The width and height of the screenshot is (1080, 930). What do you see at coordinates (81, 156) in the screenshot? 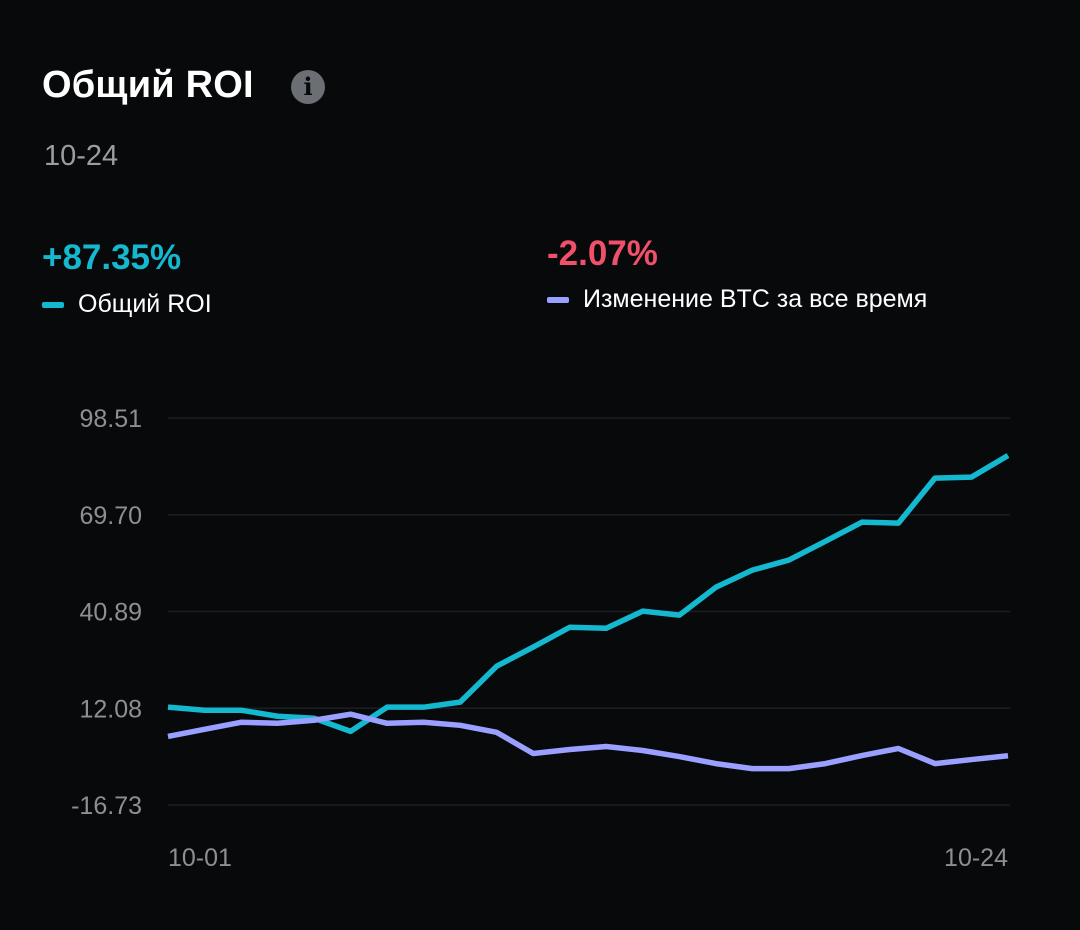
I see `date-label: 10-24` at bounding box center [81, 156].